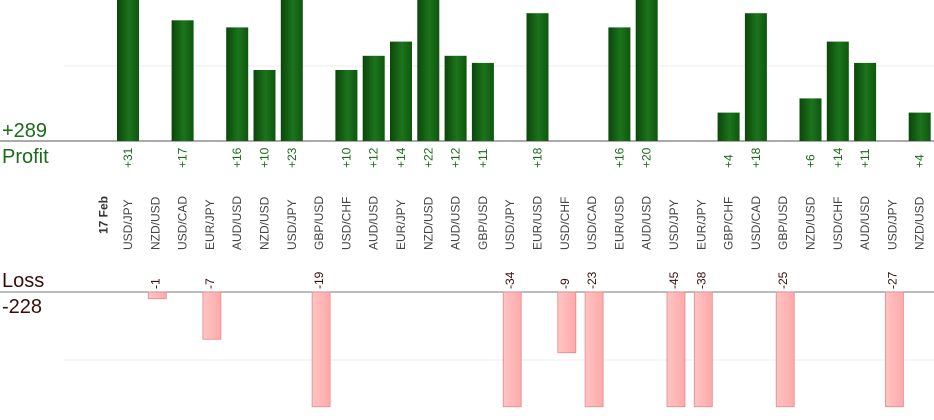 The height and width of the screenshot is (420, 934). Describe the element at coordinates (674, 280) in the screenshot. I see `value-label: -45` at that location.